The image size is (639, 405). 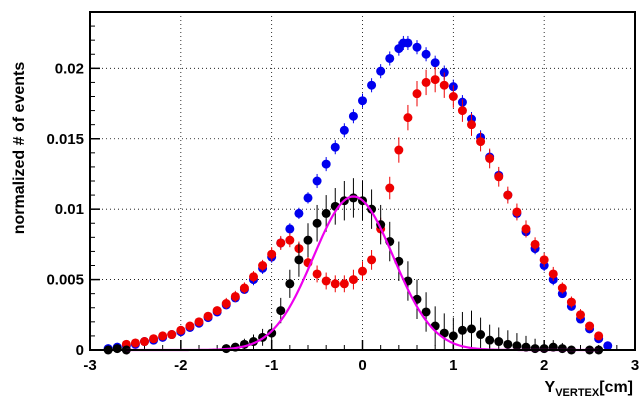 I want to click on x-tick-label: -1, so click(x=271, y=365).